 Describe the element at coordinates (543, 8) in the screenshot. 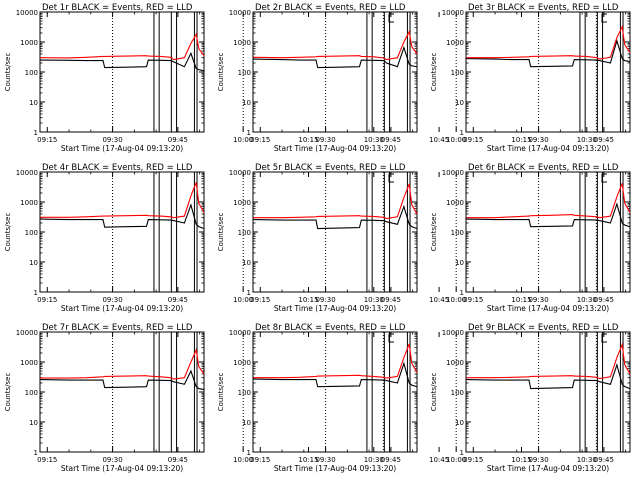

I see `panel-title: Det 3r BLACK = Events, RED = LLD` at that location.